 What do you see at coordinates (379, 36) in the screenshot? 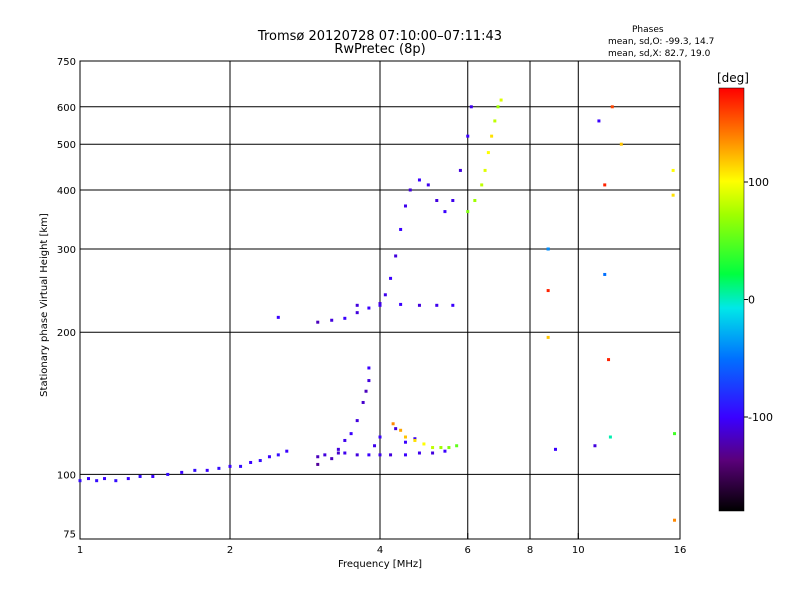
I see `chart-title: Tromsø 20120728 07:10:00–07:11:43` at bounding box center [379, 36].